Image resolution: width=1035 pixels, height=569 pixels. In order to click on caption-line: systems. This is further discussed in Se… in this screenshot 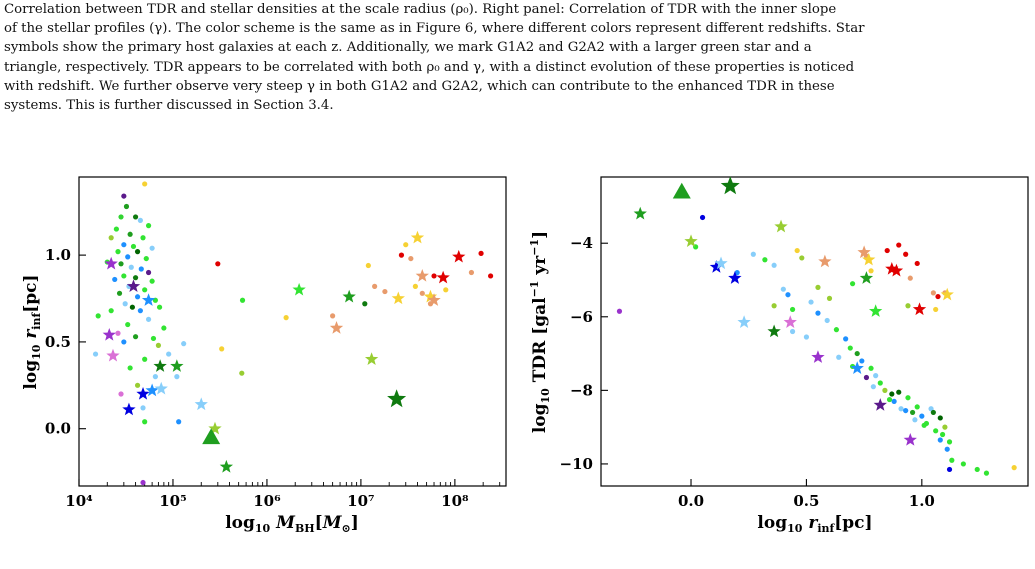, I will do `click(169, 106)`.